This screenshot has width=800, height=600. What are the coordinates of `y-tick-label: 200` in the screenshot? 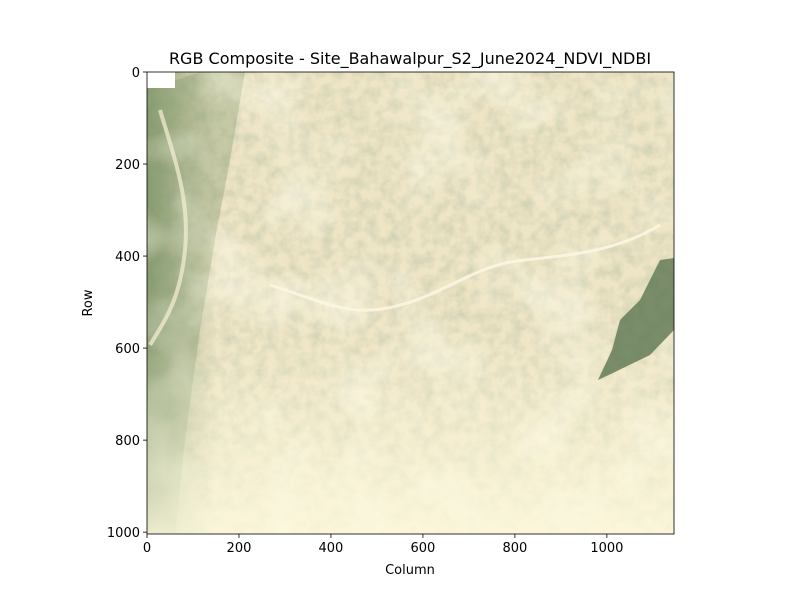 It's located at (127, 165).